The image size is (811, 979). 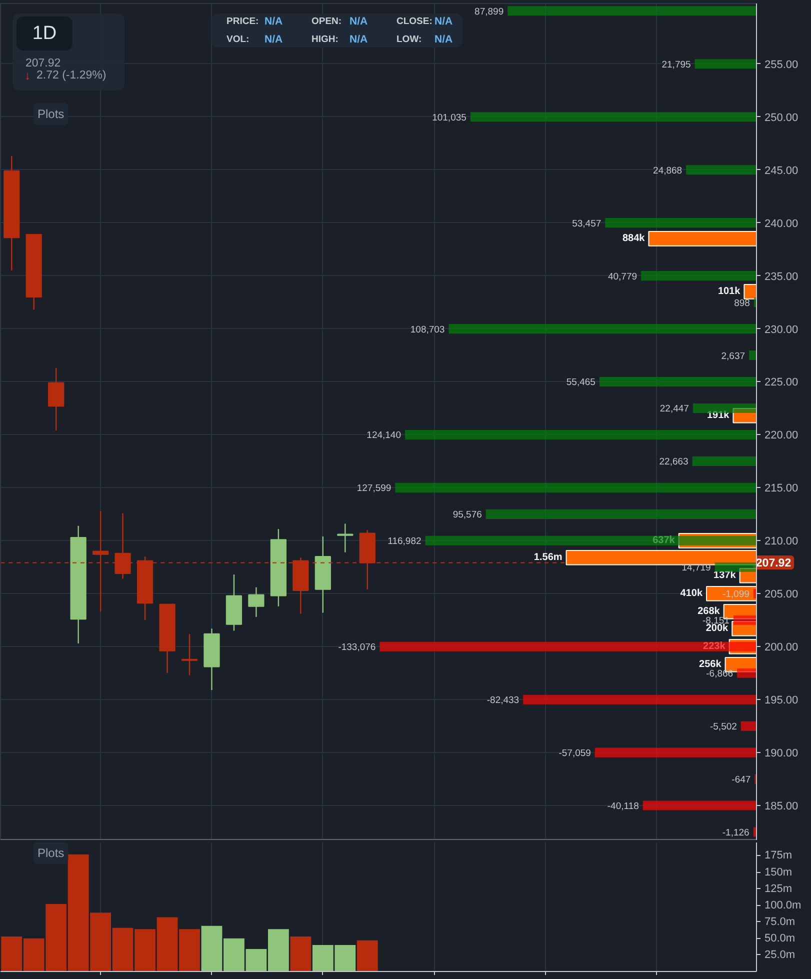 What do you see at coordinates (723, 727) in the screenshot?
I see `data-label: -5,502` at bounding box center [723, 727].